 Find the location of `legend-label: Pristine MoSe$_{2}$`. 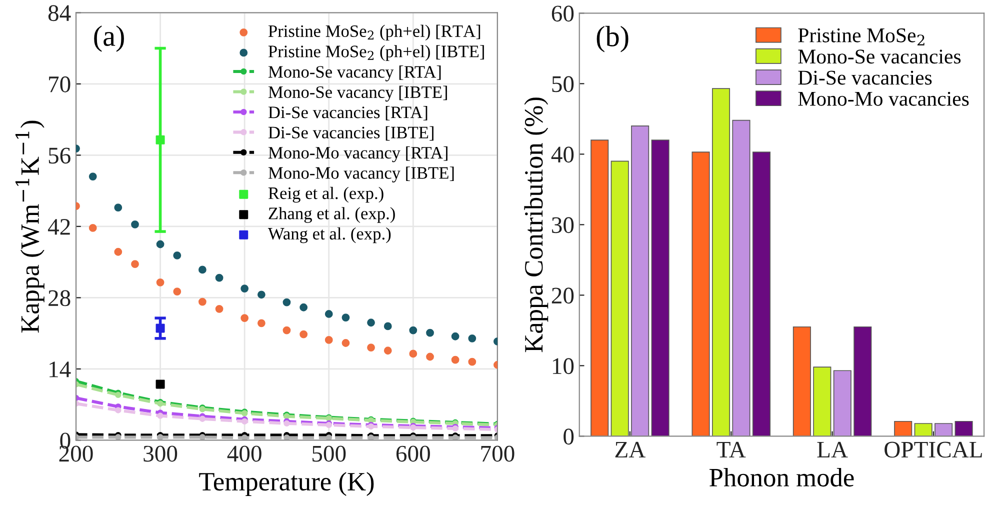

legend-label: Pristine MoSe$_{2}$ is located at coordinates (861, 37).